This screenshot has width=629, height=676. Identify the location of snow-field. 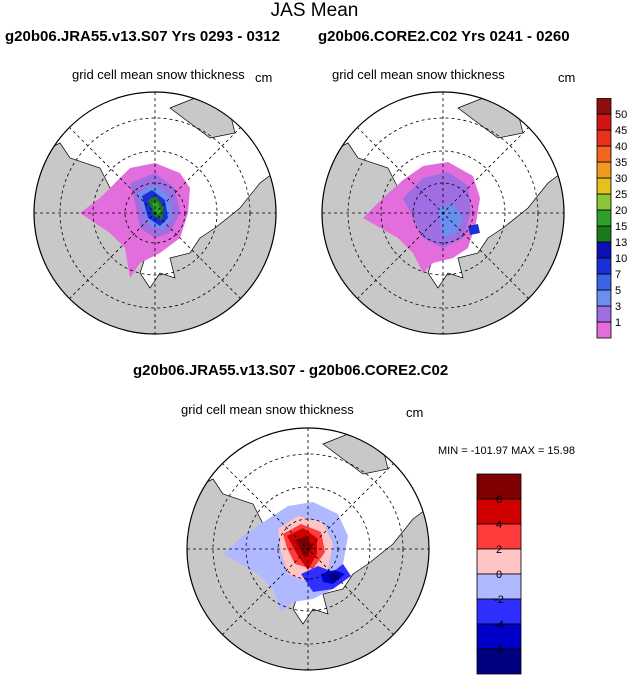
(421, 217).